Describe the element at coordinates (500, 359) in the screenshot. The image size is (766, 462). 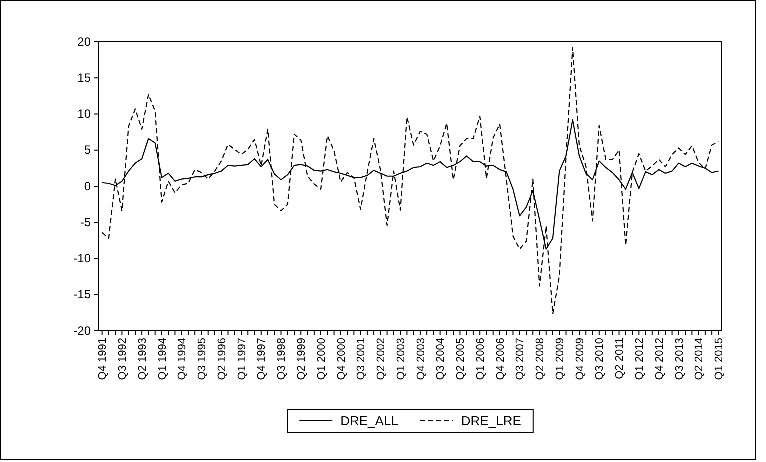
I see `x-tick-label: Q4 2006` at that location.